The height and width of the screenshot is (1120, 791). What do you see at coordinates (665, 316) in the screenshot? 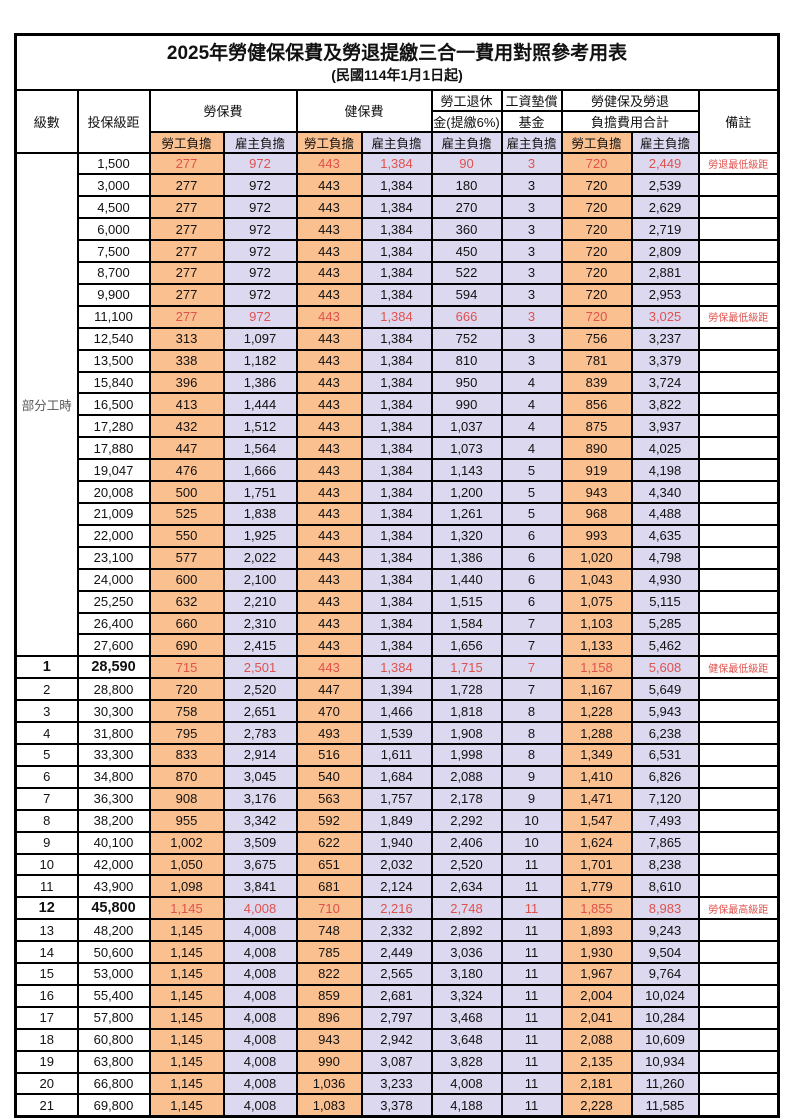
I see `value-cell: 3,025` at bounding box center [665, 316].